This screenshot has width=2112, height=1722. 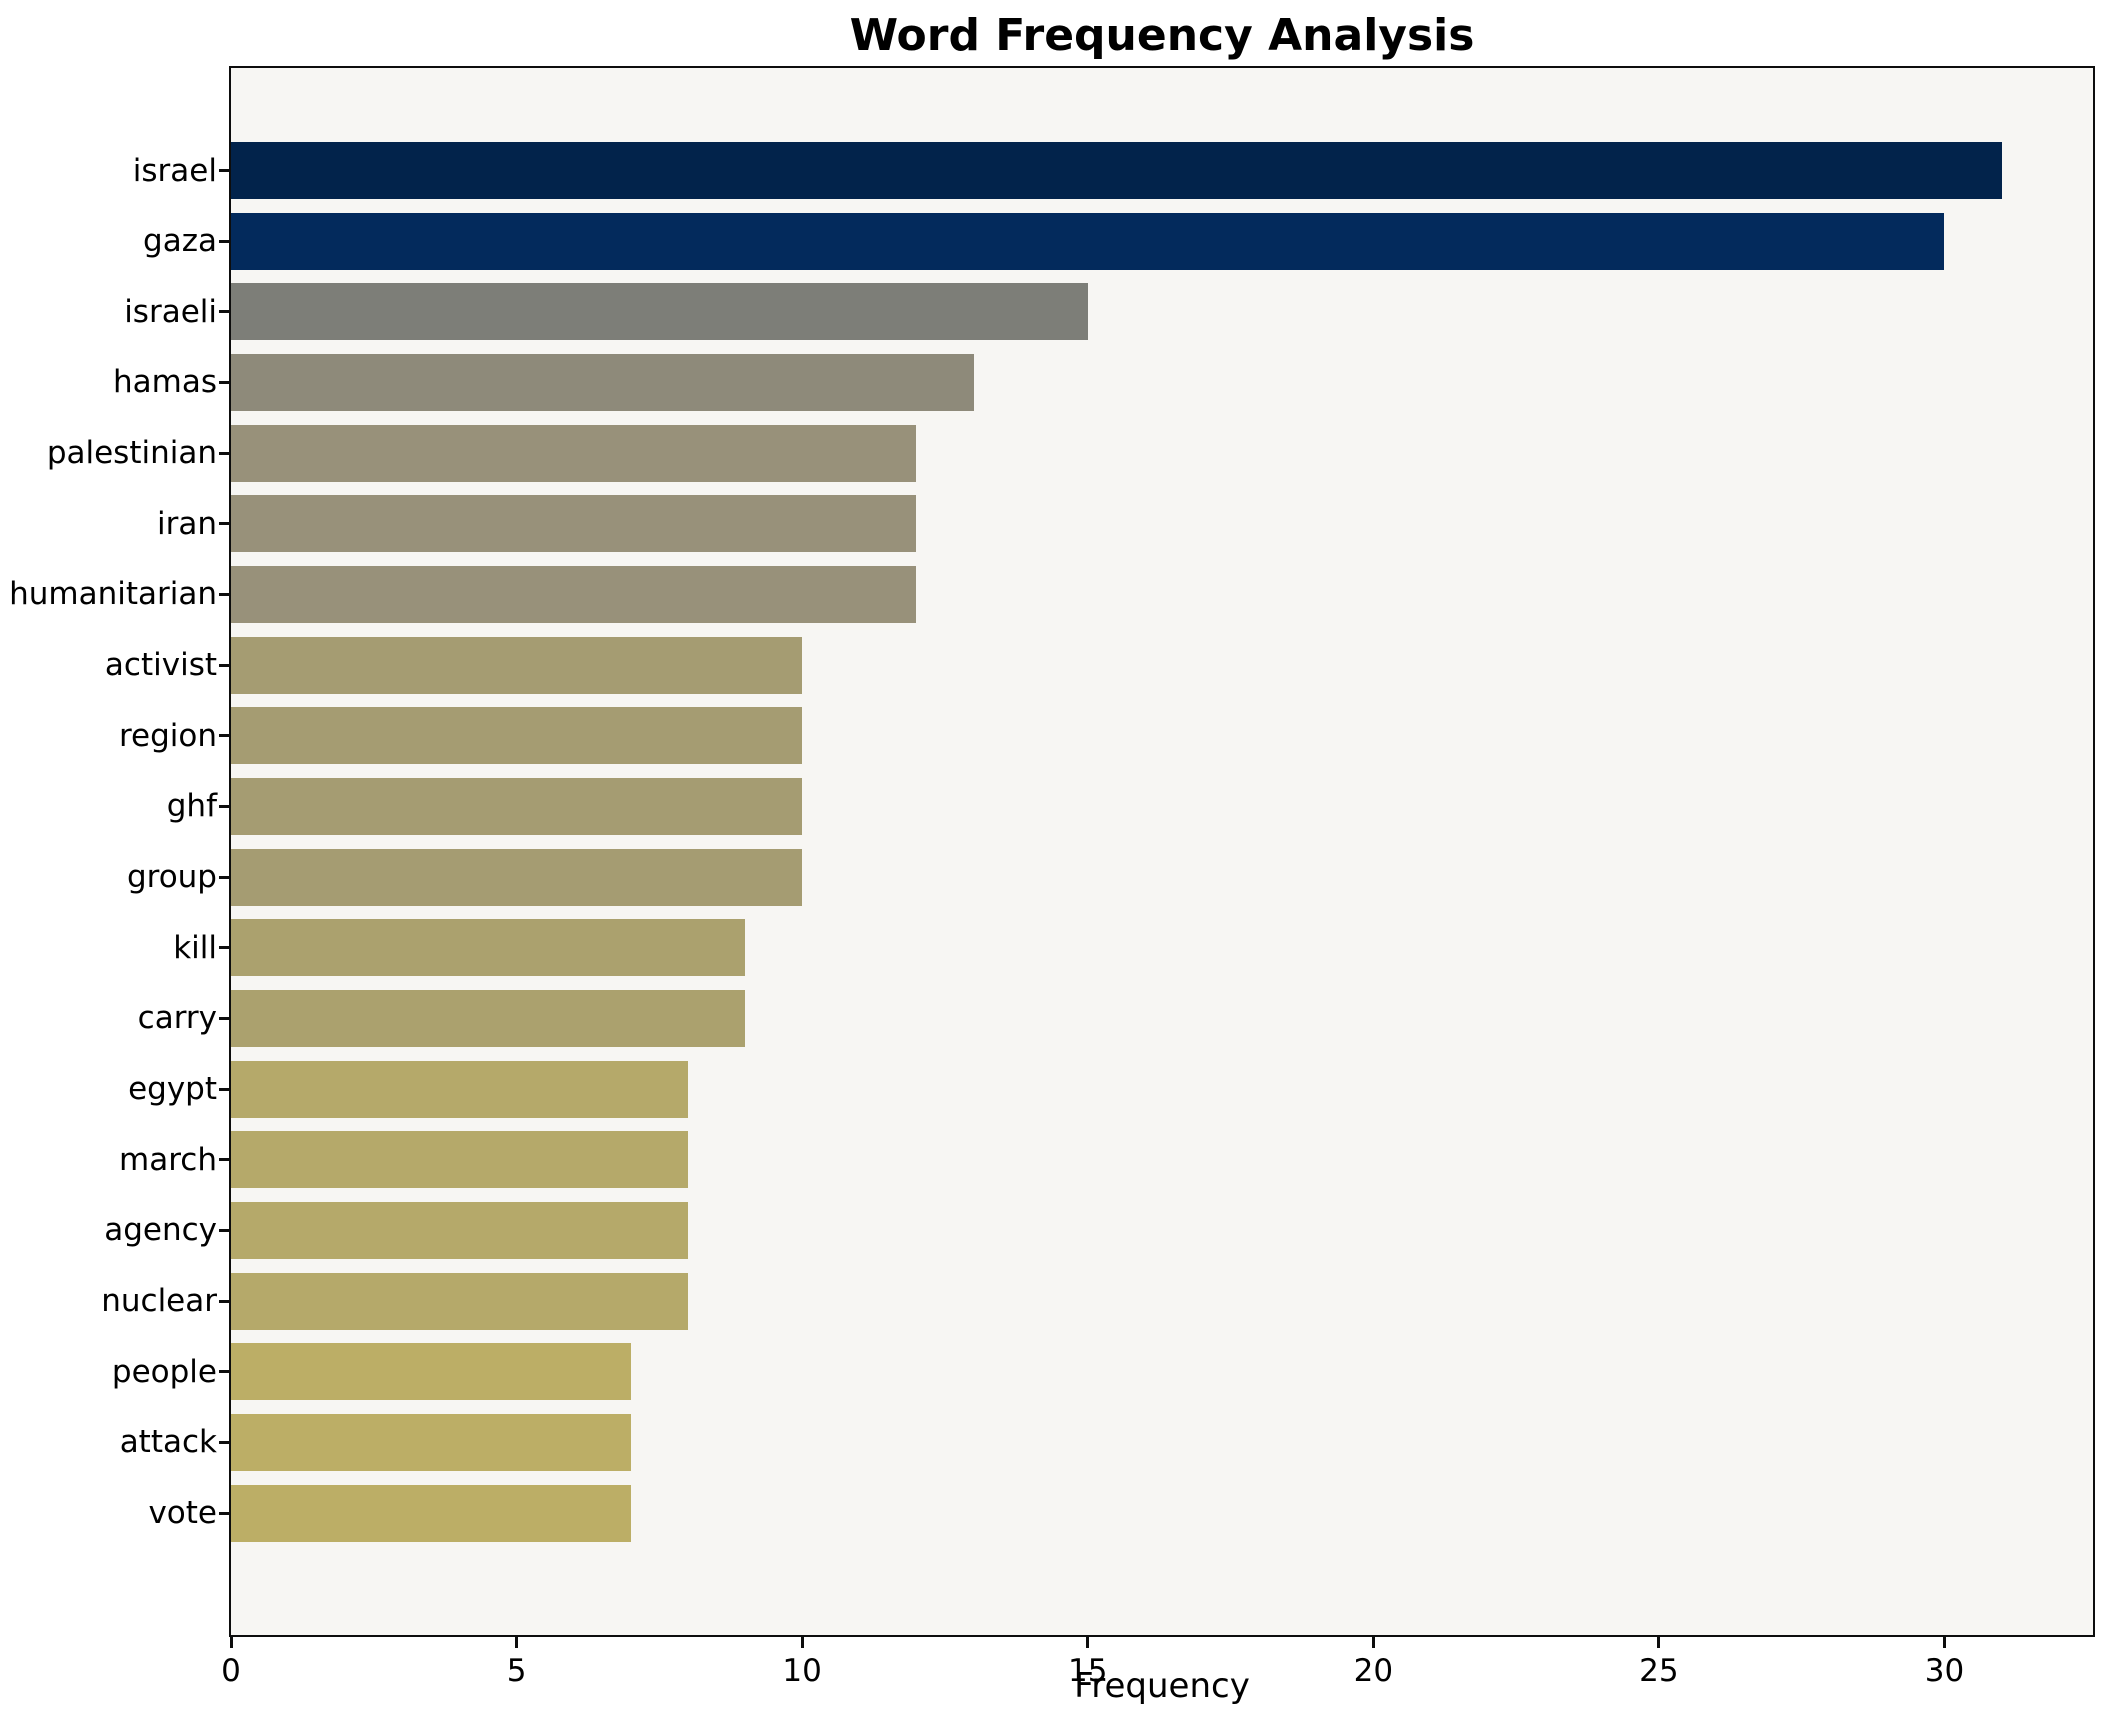 What do you see at coordinates (517, 877) in the screenshot?
I see `bar-group` at bounding box center [517, 877].